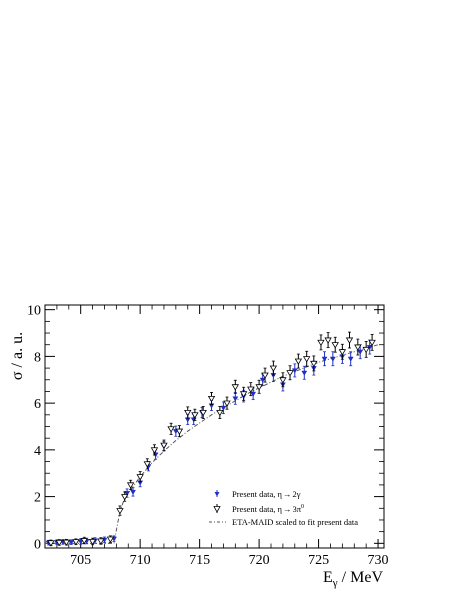 This screenshot has height=592, width=458. I want to click on x-axis-label-unit: / MeV, so click(361, 577).